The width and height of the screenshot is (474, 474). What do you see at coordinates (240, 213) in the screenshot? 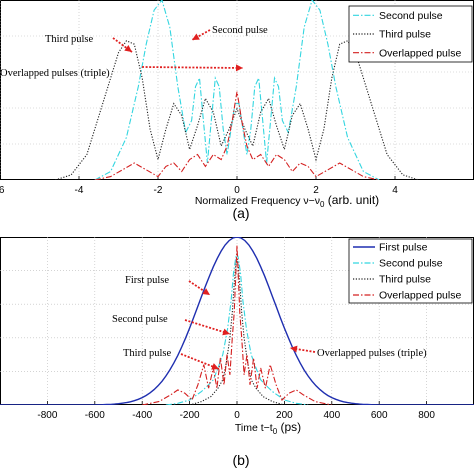
I see `panel-label: (a)` at bounding box center [240, 213].